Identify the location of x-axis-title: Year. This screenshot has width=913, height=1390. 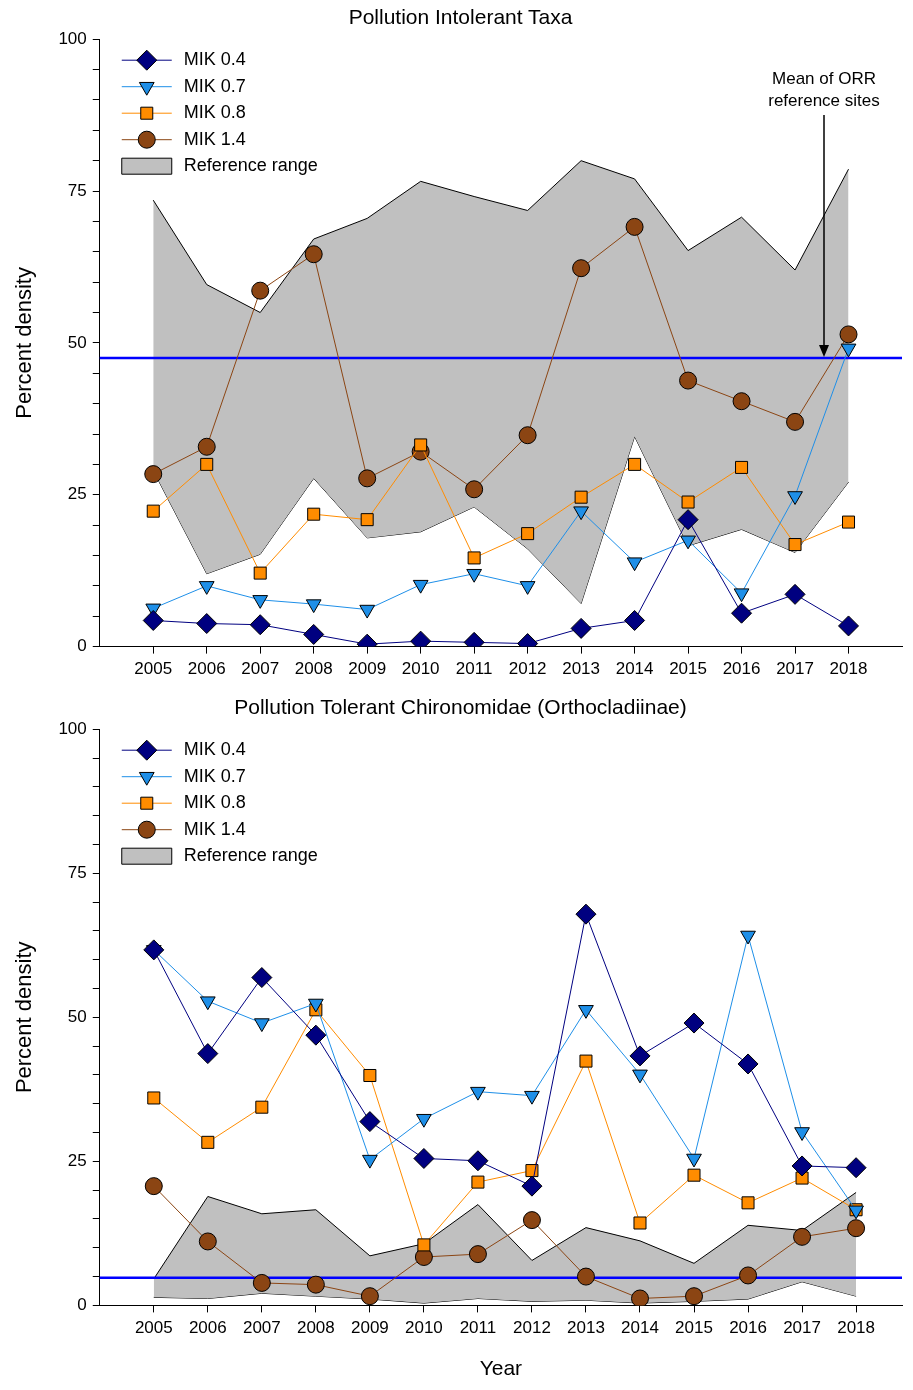
(501, 1368).